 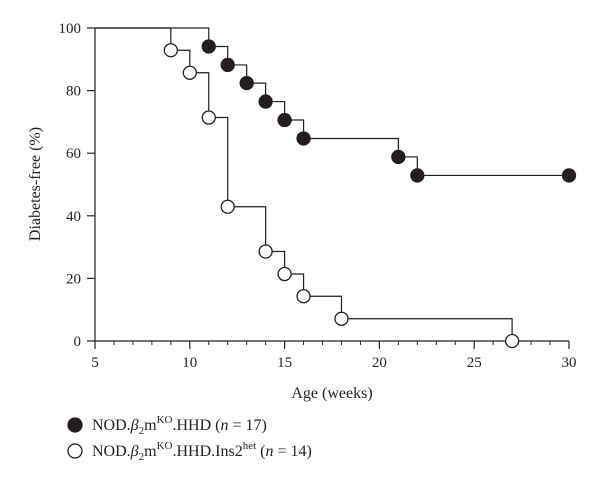 I want to click on y-axis-label: Diabetes-free (%), so click(x=35, y=184).